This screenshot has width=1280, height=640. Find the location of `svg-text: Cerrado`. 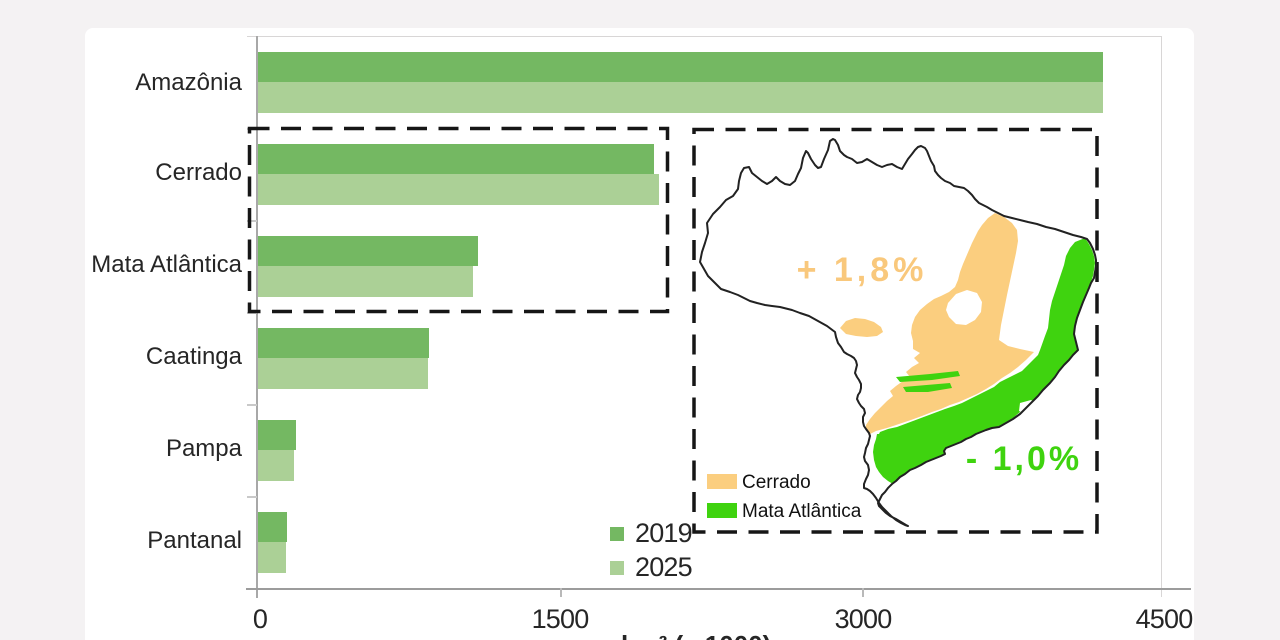

svg-text: Cerrado is located at coordinates (776, 482).